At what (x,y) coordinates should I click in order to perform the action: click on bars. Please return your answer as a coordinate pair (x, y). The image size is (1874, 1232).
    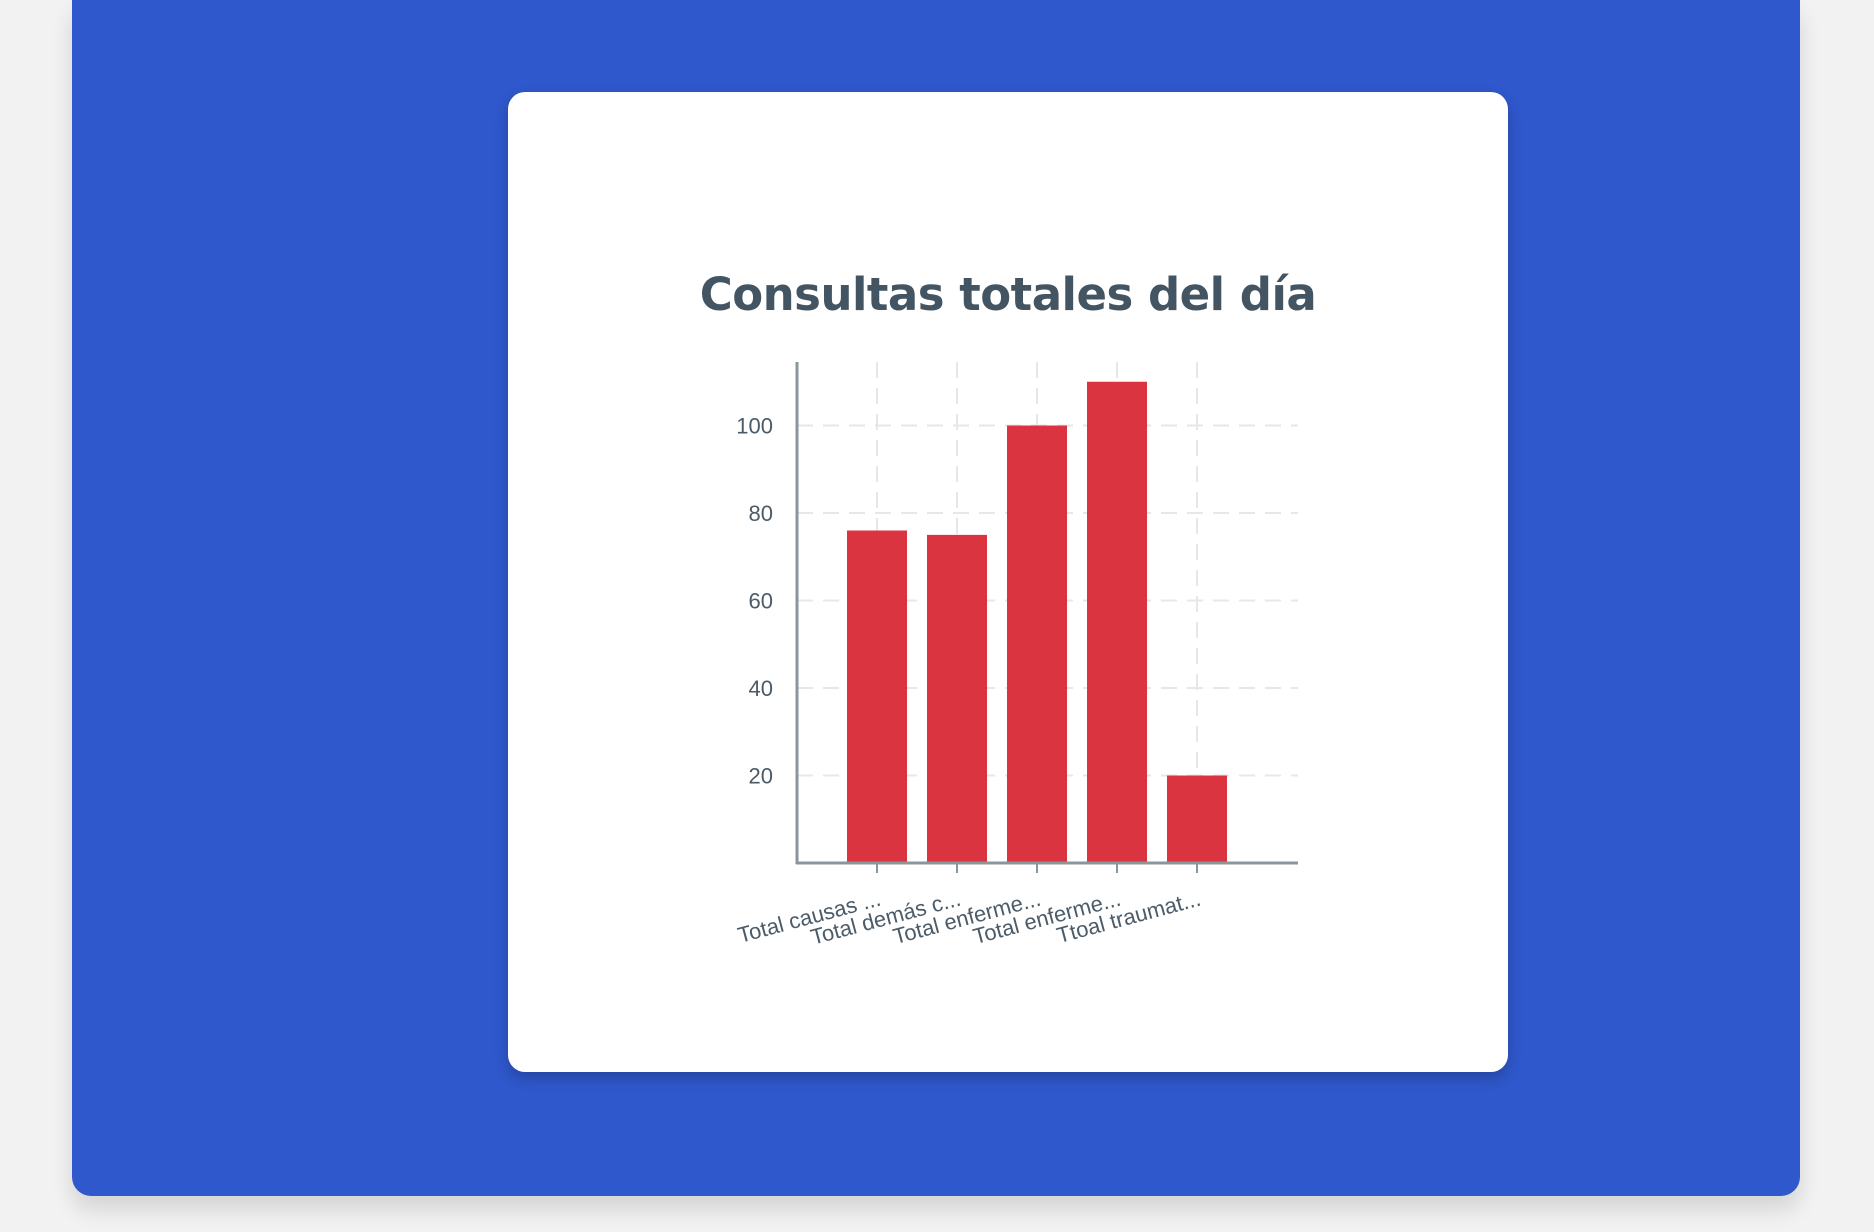
    Looking at the image, I should click on (1037, 622).